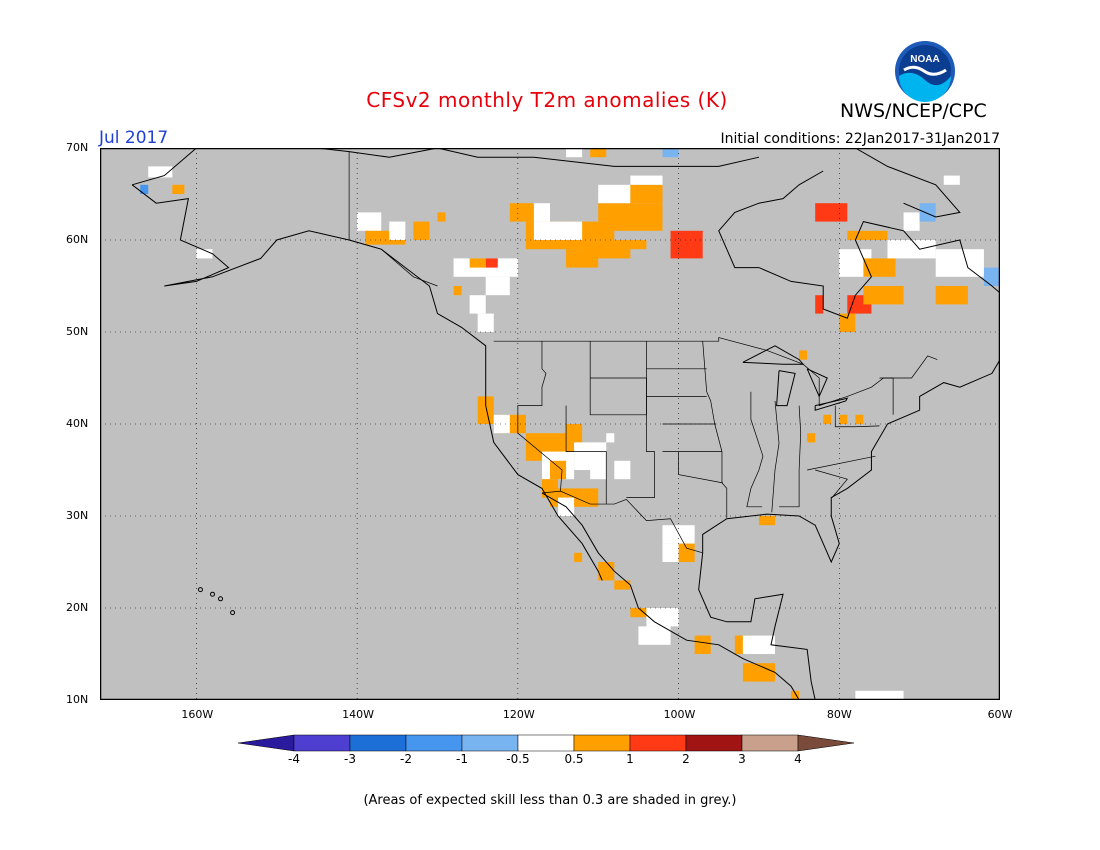 The image size is (1100, 850). What do you see at coordinates (679, 714) in the screenshot?
I see `lon-label: 100W` at bounding box center [679, 714].